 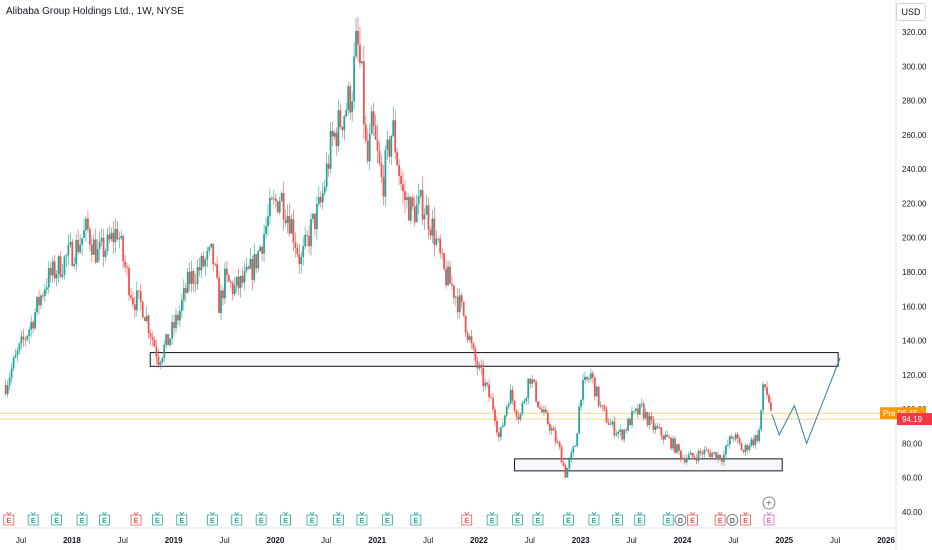 I want to click on dividend-icon, so click(x=680, y=520).